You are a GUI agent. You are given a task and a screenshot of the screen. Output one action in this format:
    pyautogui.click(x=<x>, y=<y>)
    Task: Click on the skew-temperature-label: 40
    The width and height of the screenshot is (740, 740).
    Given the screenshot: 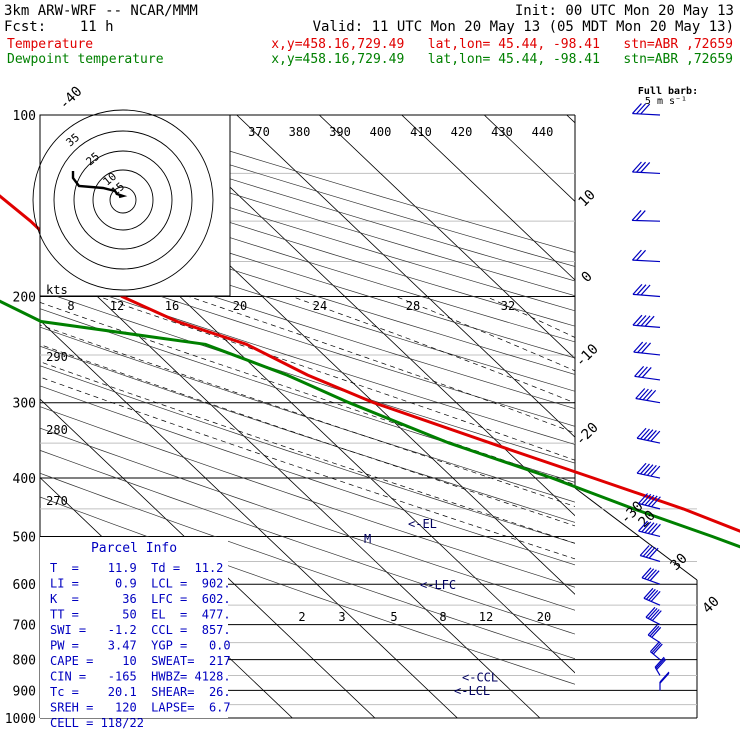 What is the action you would take?
    pyautogui.click(x=711, y=605)
    